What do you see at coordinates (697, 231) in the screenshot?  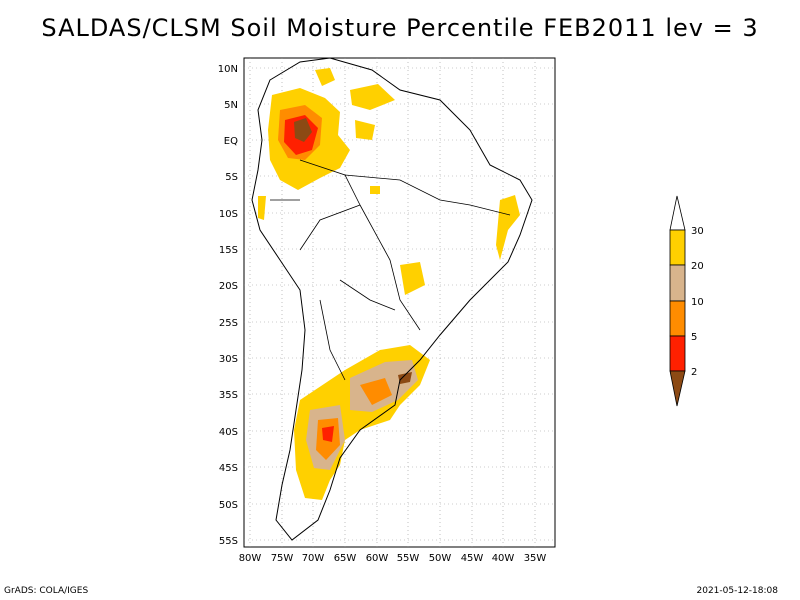 I see `colorbar-label: 30` at bounding box center [697, 231].